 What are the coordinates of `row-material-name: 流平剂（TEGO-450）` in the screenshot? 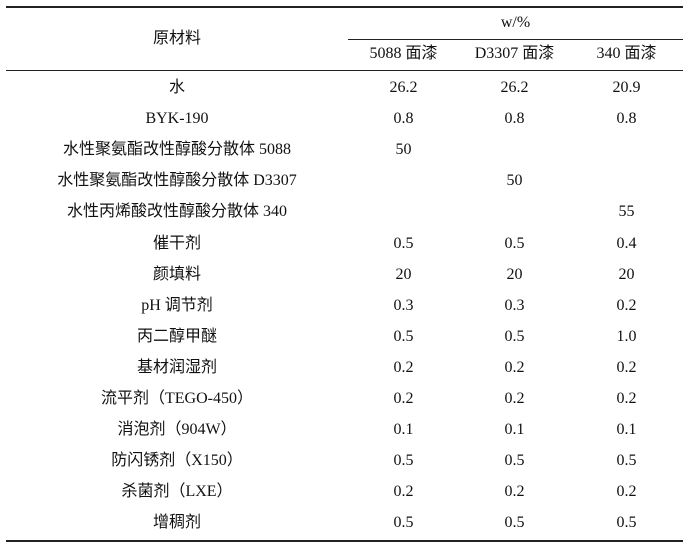 It's located at (177, 398).